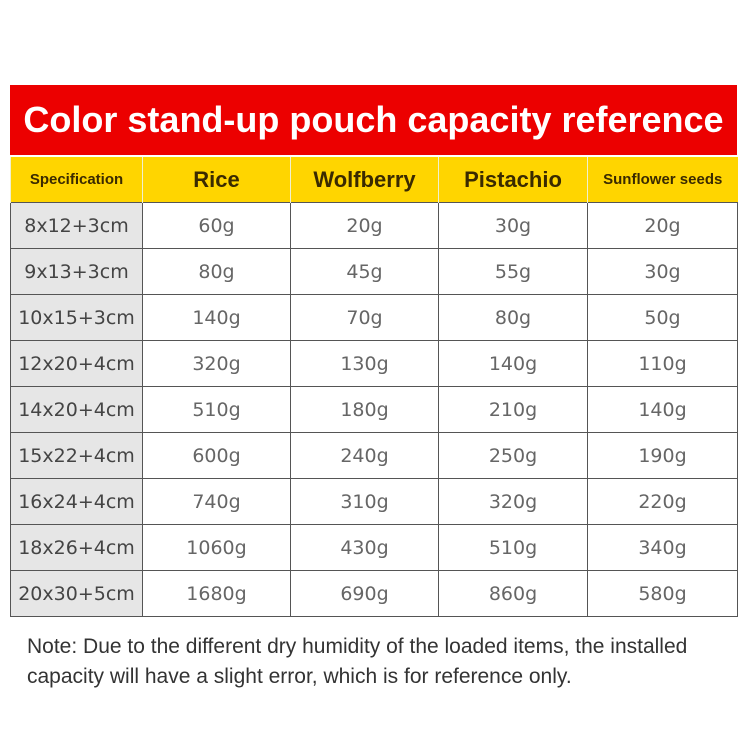 The width and height of the screenshot is (750, 750). What do you see at coordinates (216, 180) in the screenshot?
I see `column-header: Rice` at bounding box center [216, 180].